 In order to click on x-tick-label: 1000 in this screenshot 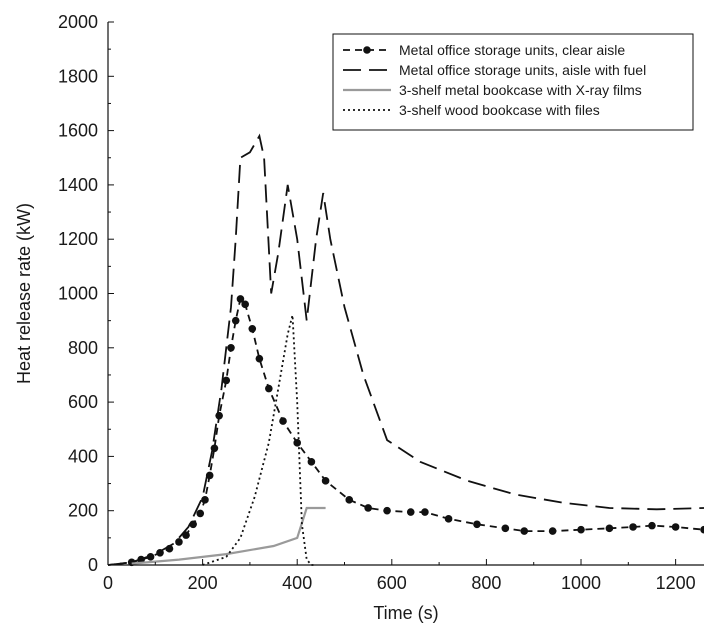, I will do `click(581, 583)`.